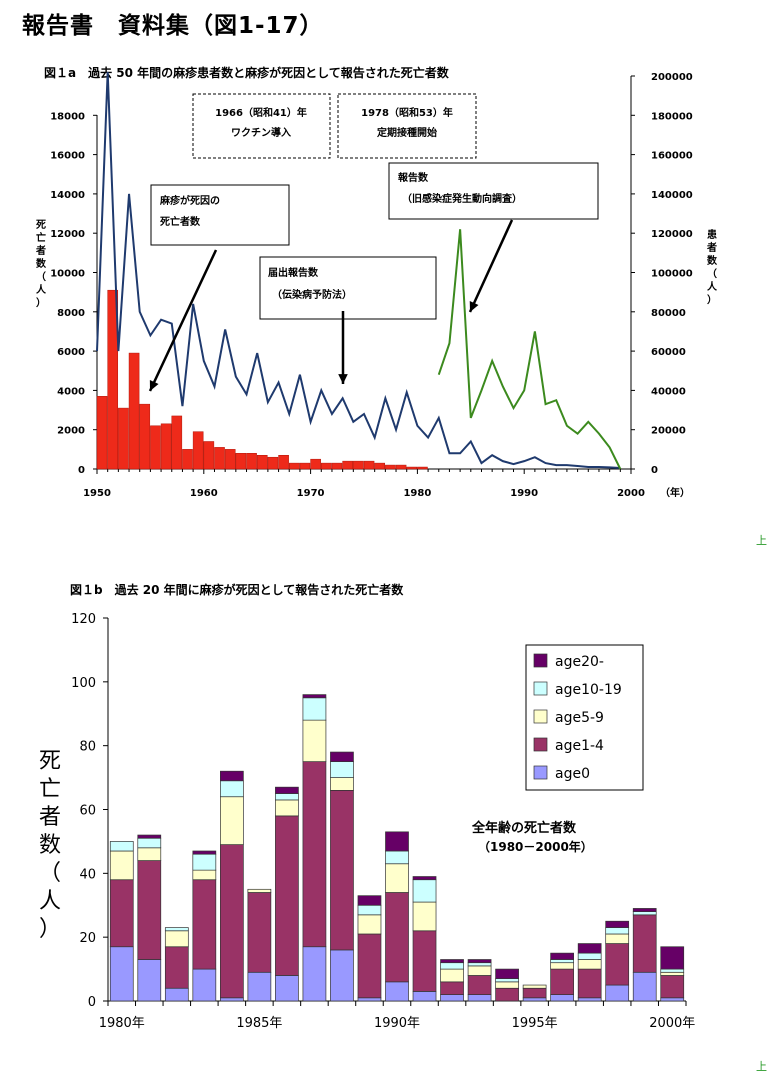 This screenshot has width=767, height=1074. I want to click on x-tick-label: 1980年, so click(122, 1023).